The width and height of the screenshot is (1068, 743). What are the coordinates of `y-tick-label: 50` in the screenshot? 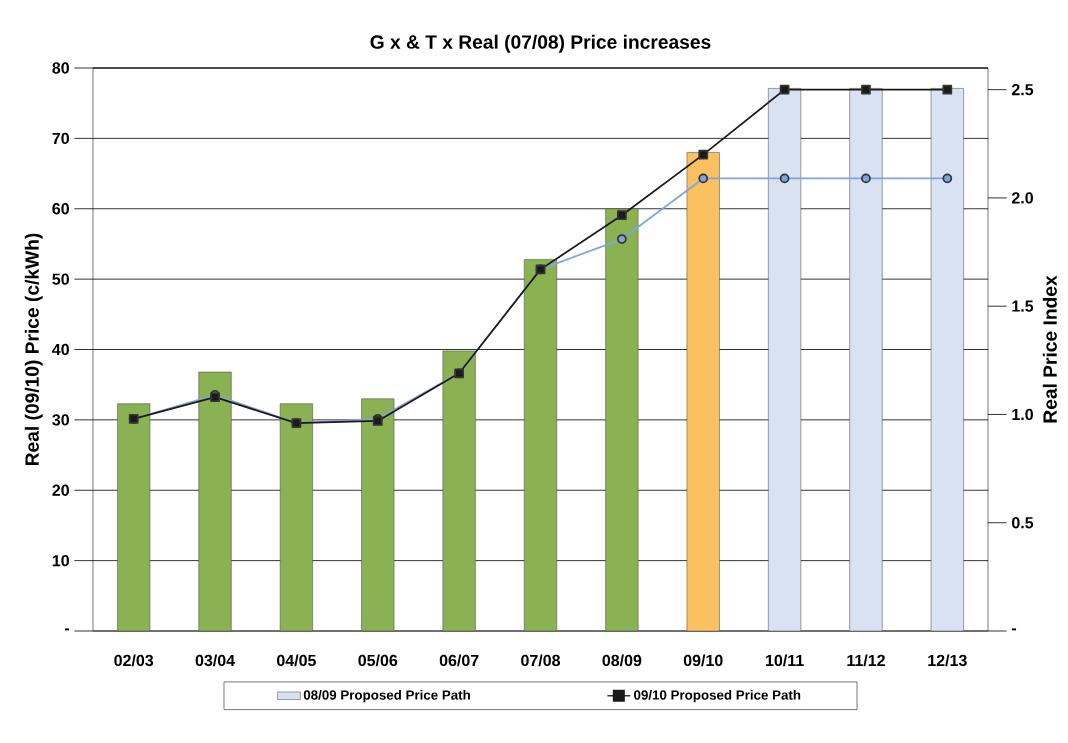 It's located at (60, 279).